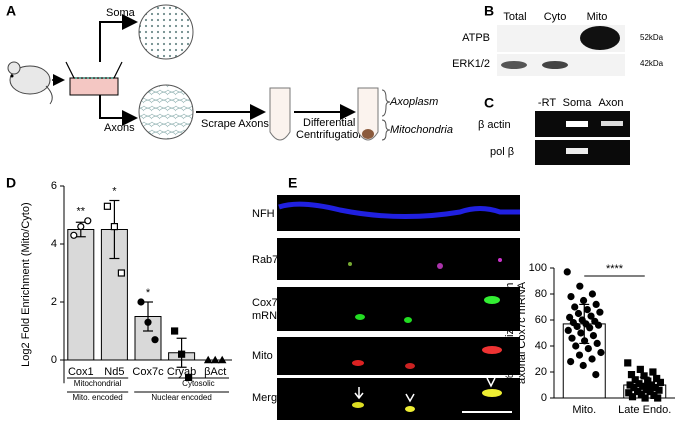  I want to click on mouse-eye, so click(12, 76).